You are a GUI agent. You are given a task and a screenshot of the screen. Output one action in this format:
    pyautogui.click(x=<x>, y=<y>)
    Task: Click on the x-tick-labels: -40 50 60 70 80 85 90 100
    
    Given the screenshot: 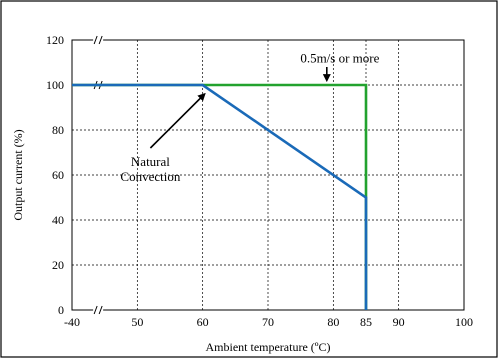 What is the action you would take?
    pyautogui.click(x=268, y=322)
    